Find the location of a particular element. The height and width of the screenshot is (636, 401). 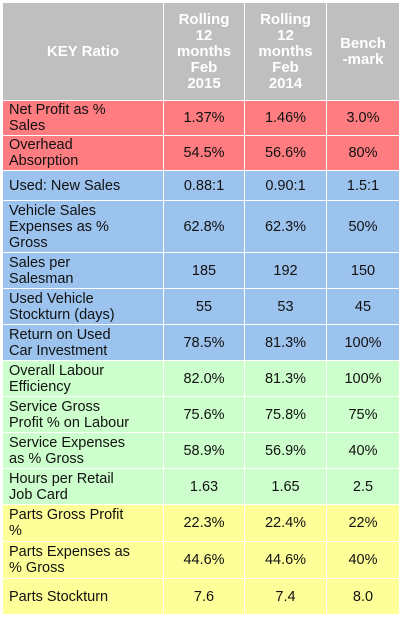

value-2014: 44.6% is located at coordinates (285, 560).